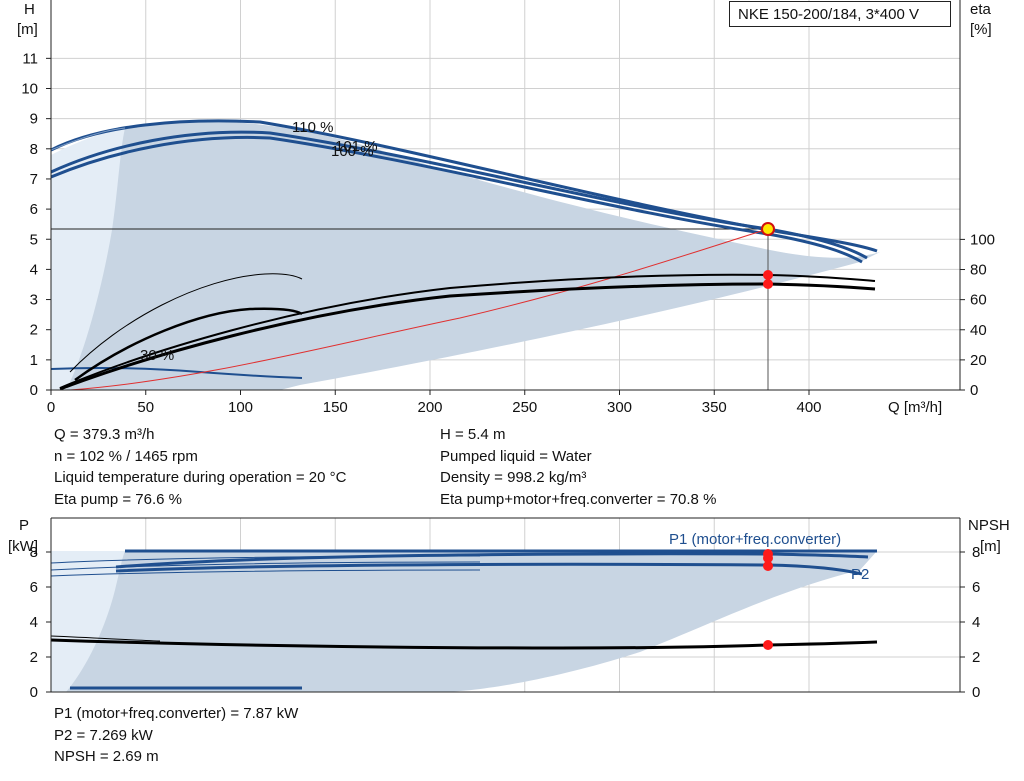  I want to click on top-y-right-tick-label: 60, so click(978, 300).